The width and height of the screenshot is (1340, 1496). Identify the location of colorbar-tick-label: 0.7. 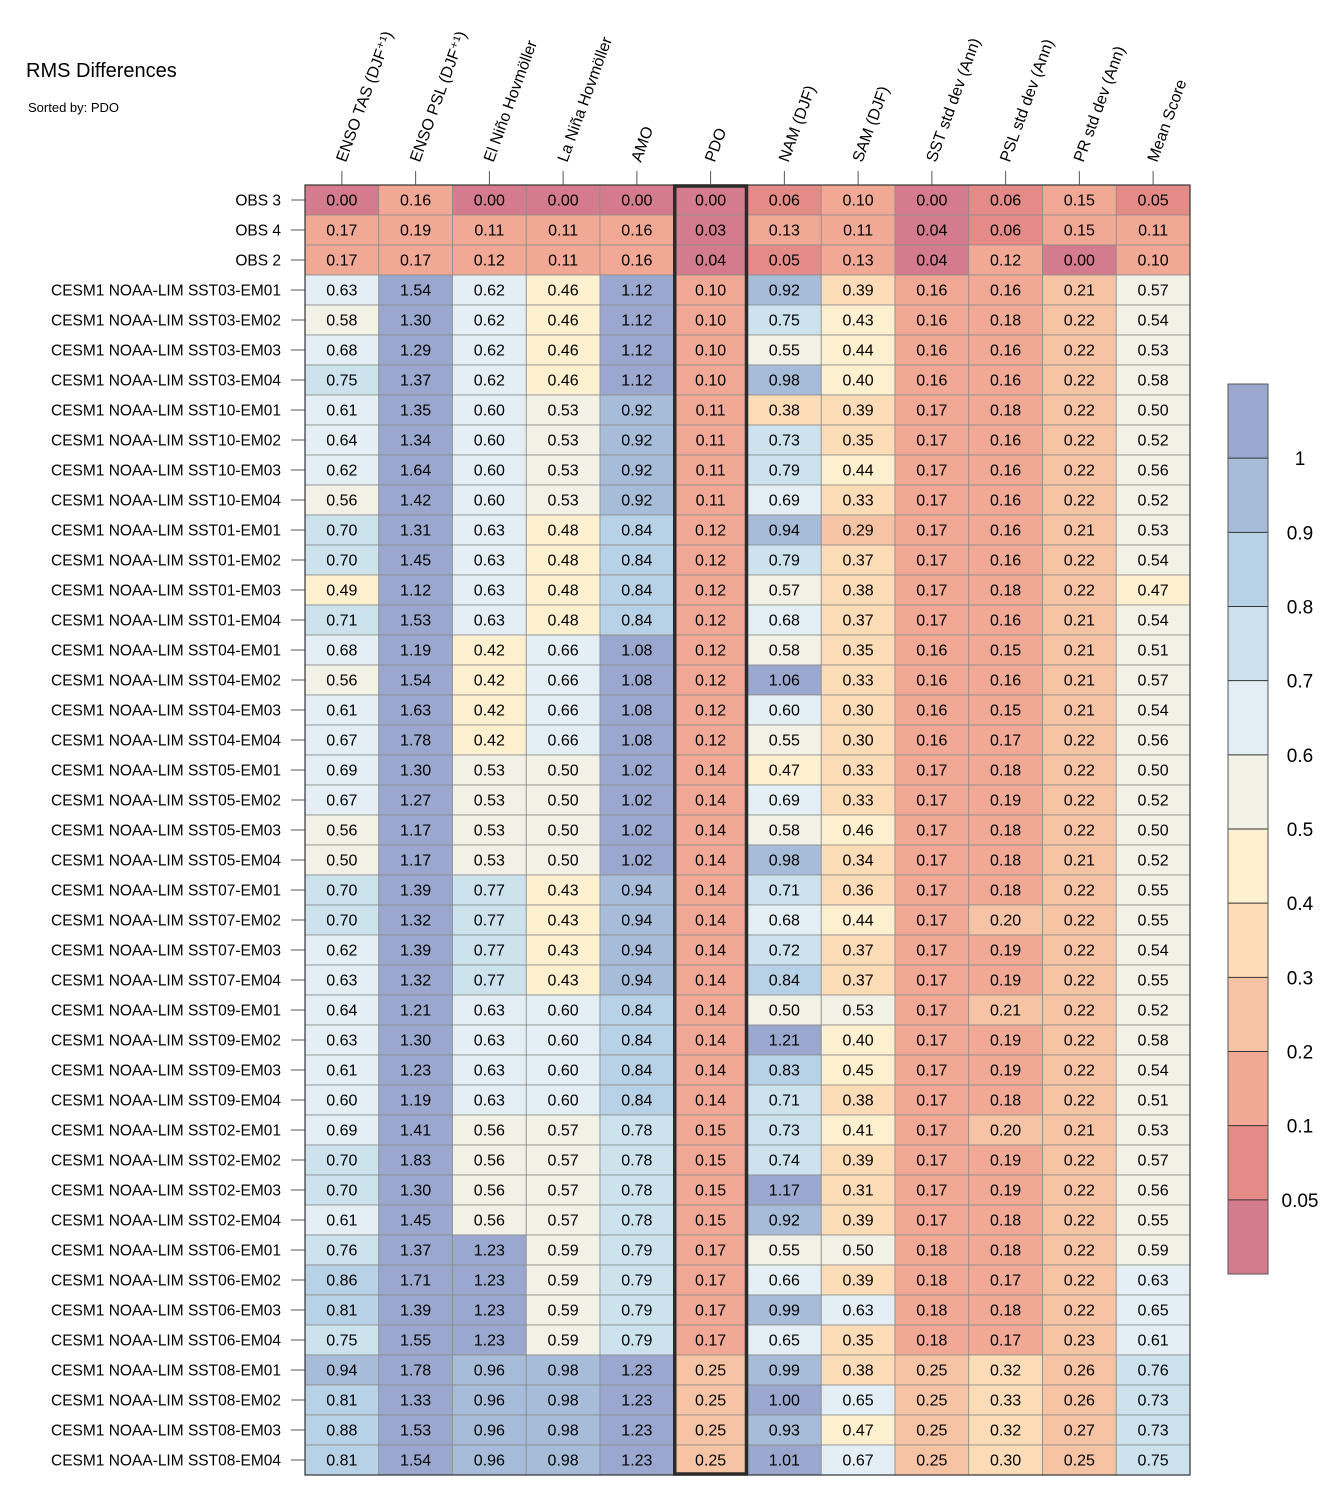
(1300, 682).